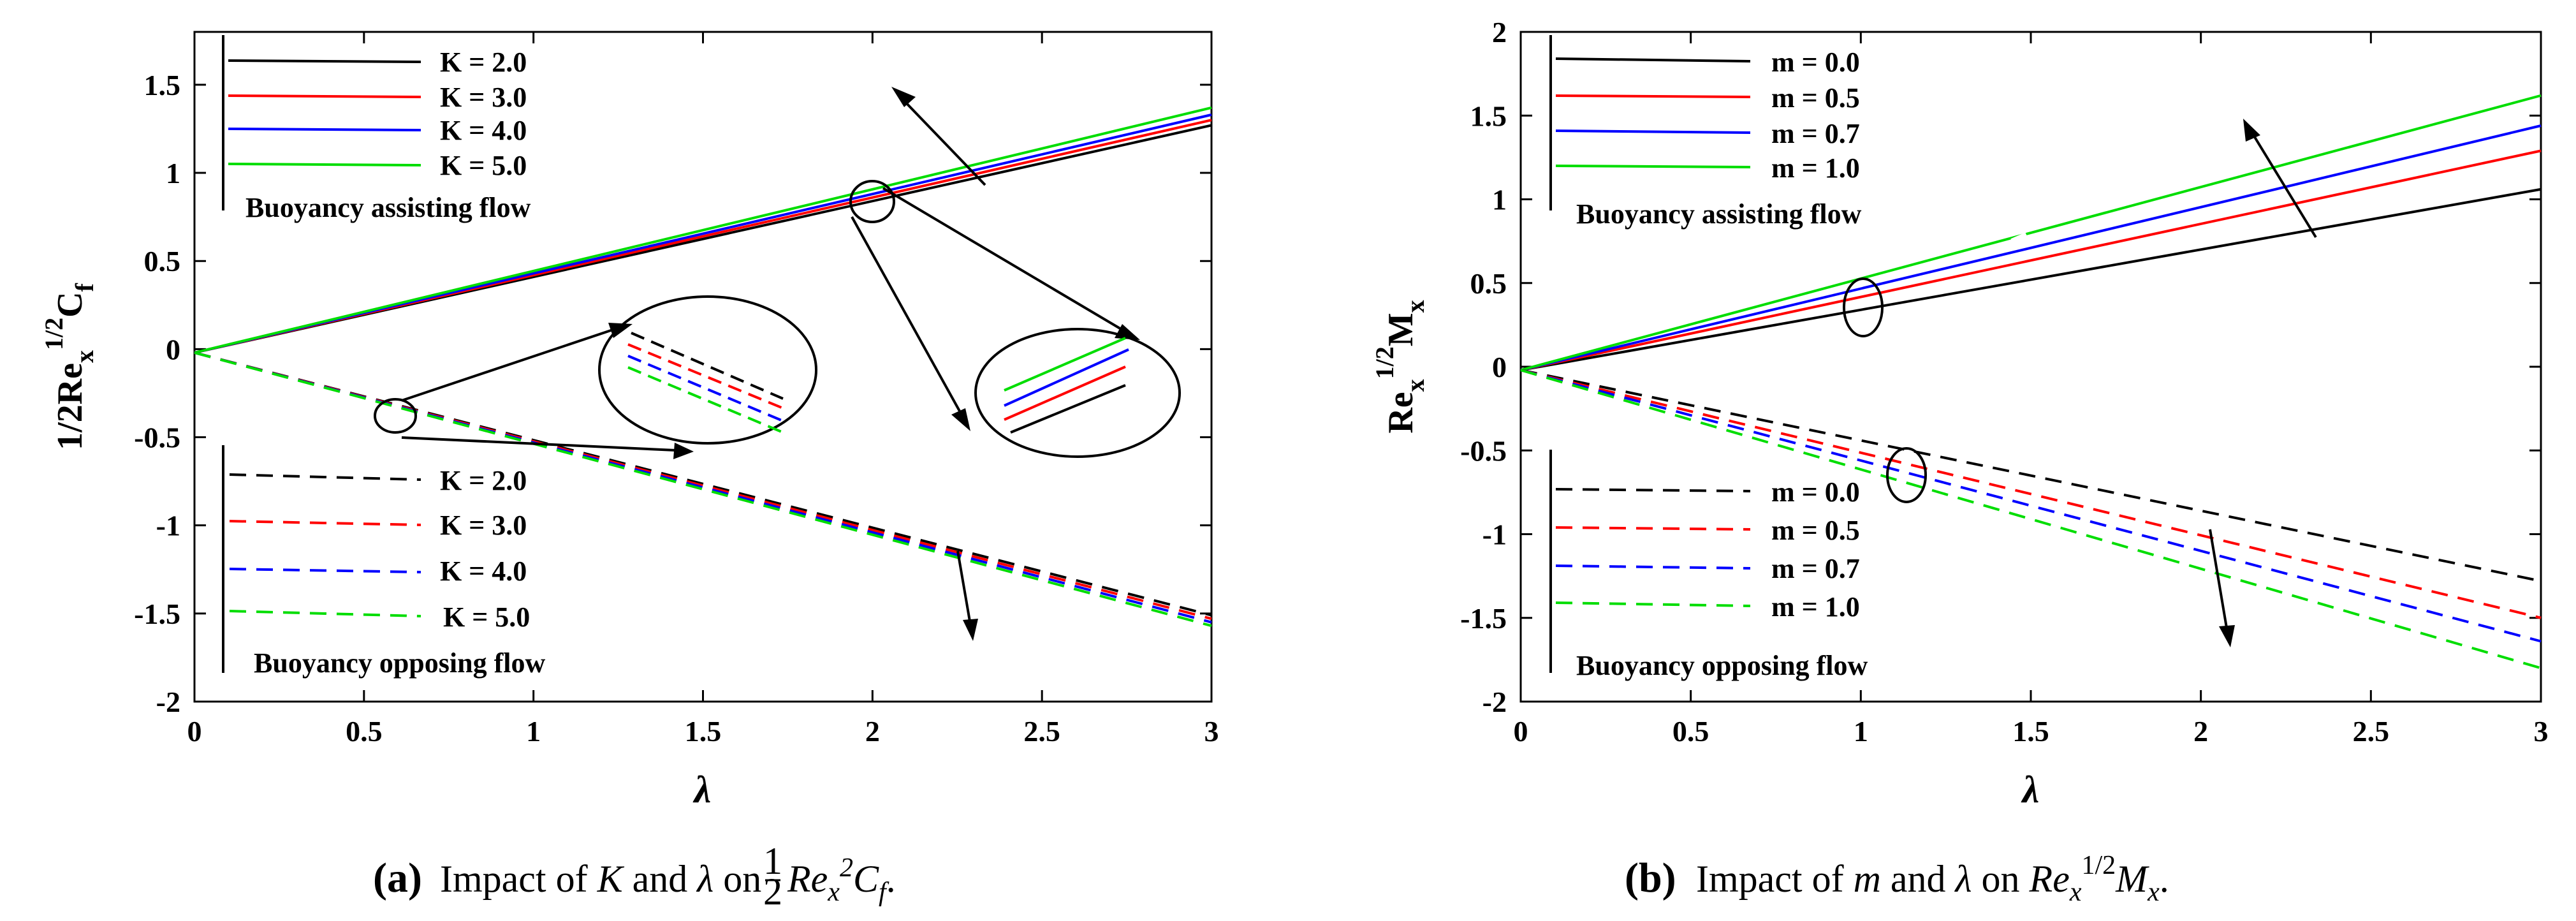  Describe the element at coordinates (325, 523) in the screenshot. I see `legend-line-k3-dashed` at that location.